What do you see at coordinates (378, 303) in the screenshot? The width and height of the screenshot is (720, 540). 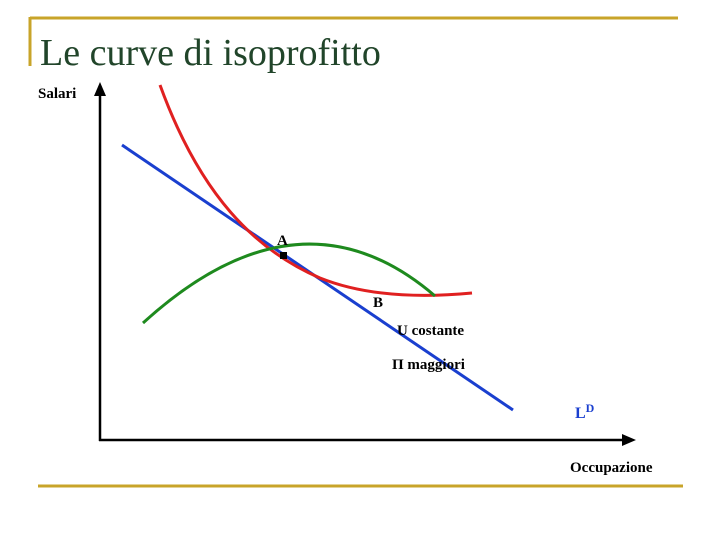 I see `point-b-label: B` at bounding box center [378, 303].